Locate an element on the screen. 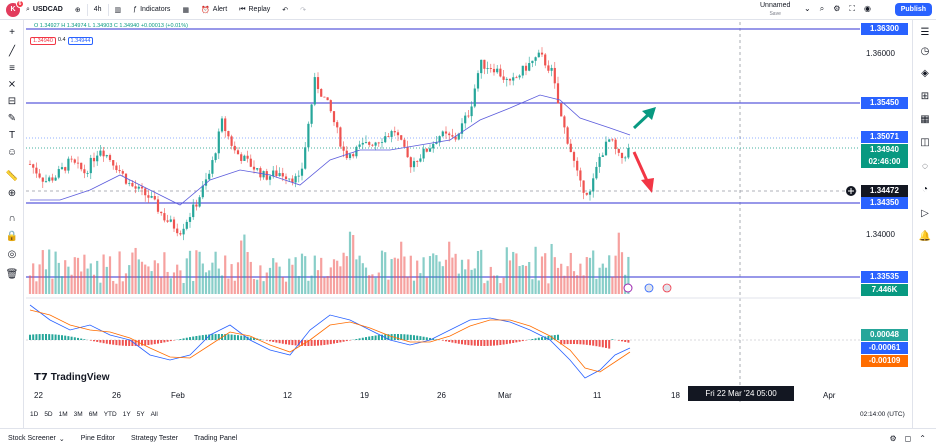 The height and width of the screenshot is (448, 936). brush-icon: ✎ is located at coordinates (12, 118).